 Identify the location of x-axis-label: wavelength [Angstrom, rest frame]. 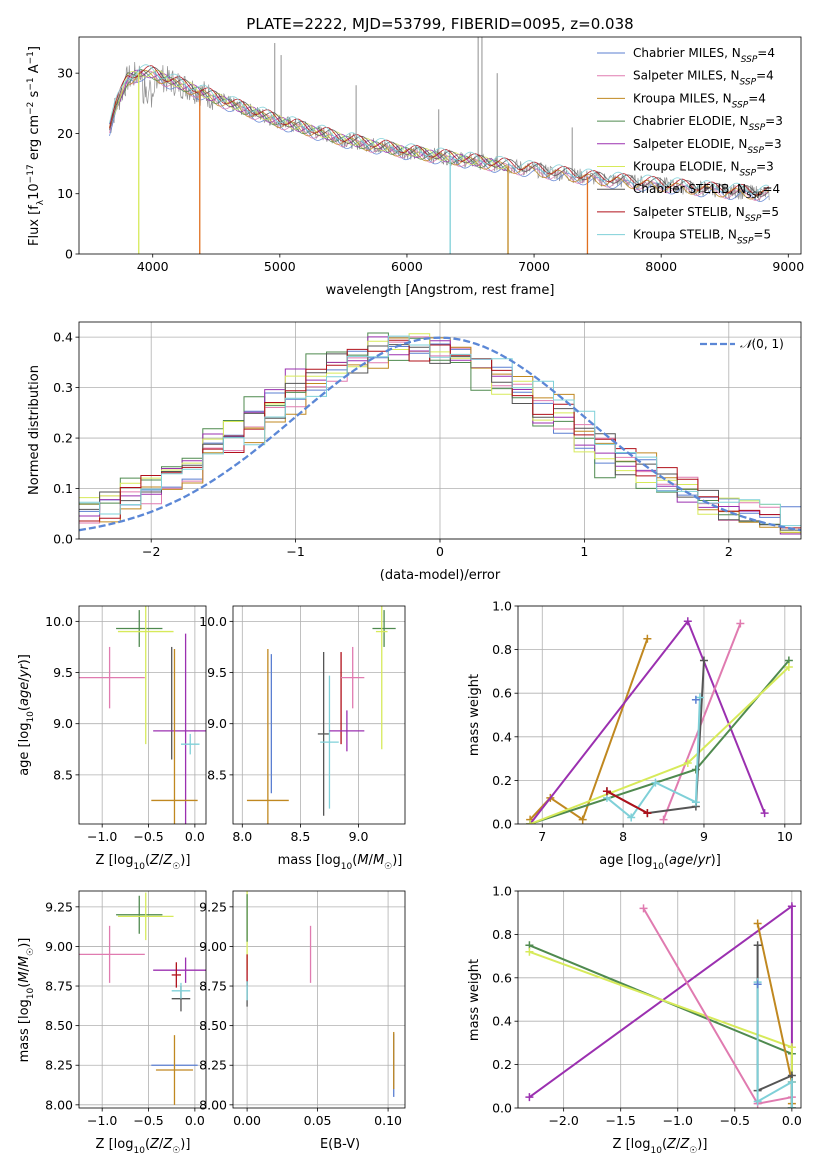
(440, 290).